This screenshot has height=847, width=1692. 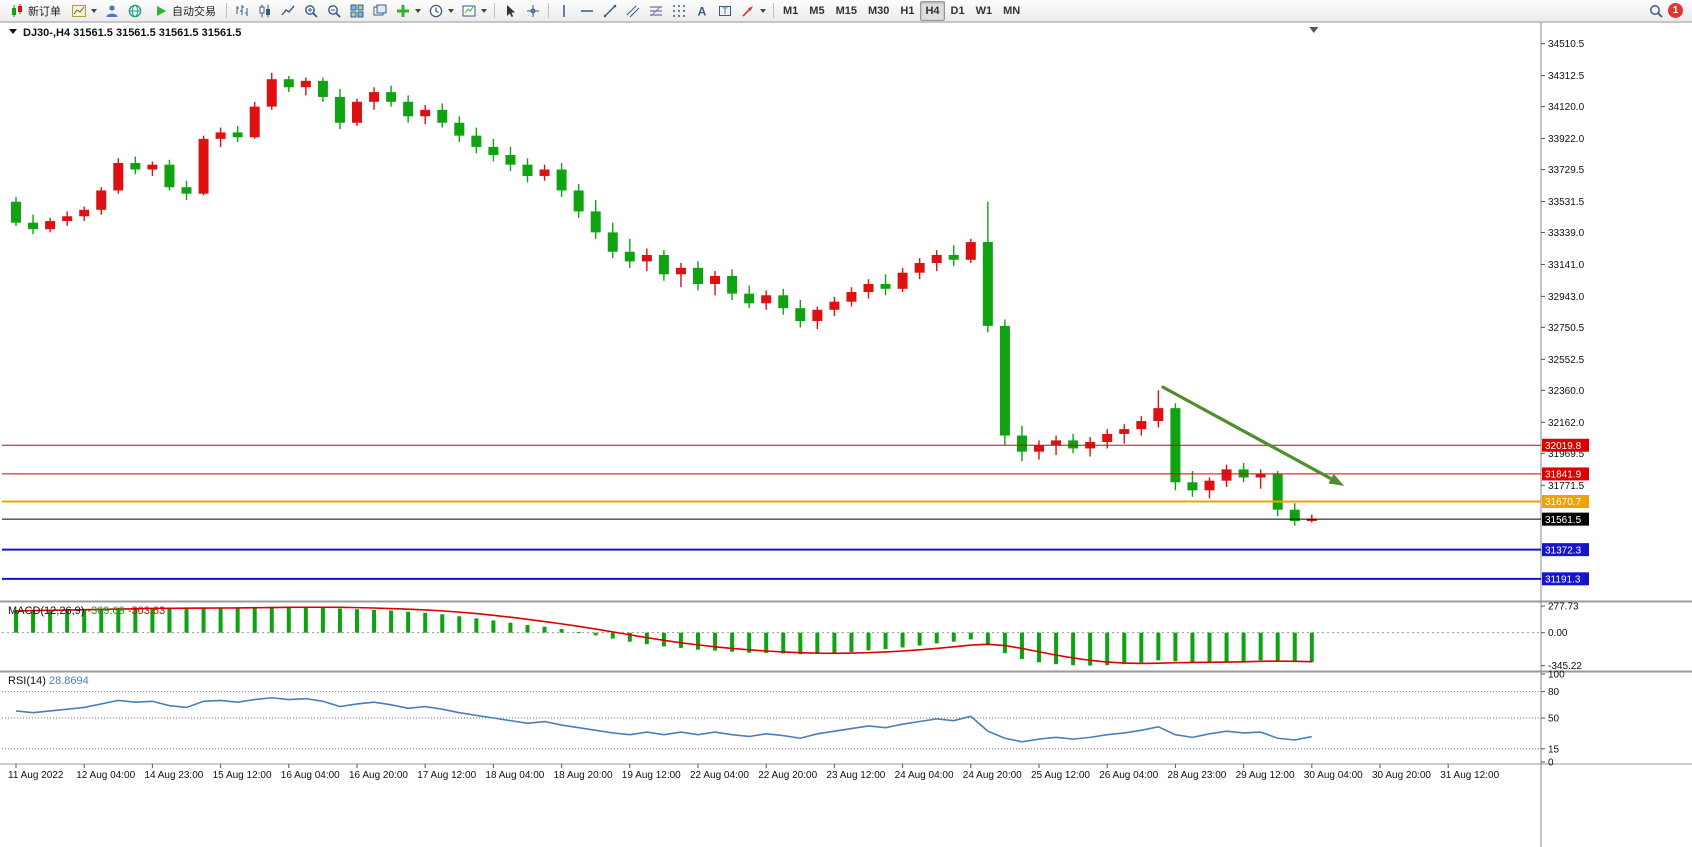 What do you see at coordinates (1246, 433) in the screenshot?
I see `trend-arrow-line` at bounding box center [1246, 433].